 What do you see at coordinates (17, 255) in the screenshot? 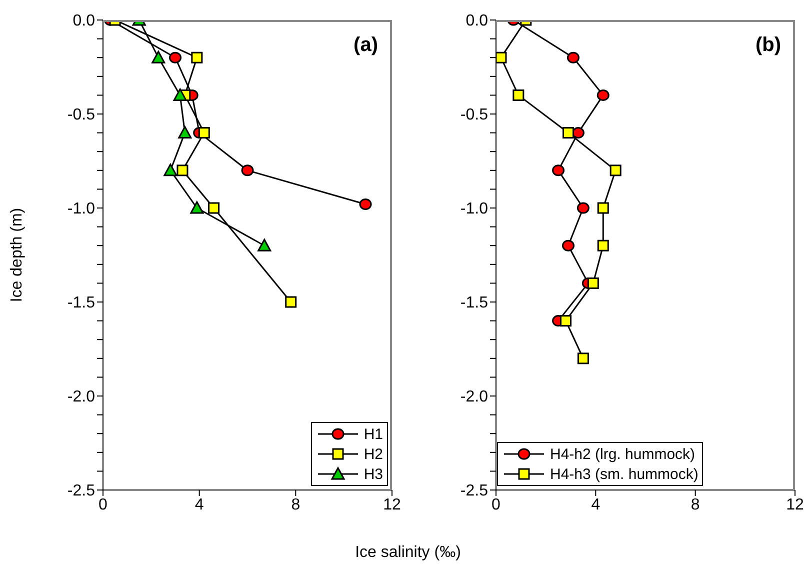
I see `y-axis-title: Ice depth (m)` at bounding box center [17, 255].